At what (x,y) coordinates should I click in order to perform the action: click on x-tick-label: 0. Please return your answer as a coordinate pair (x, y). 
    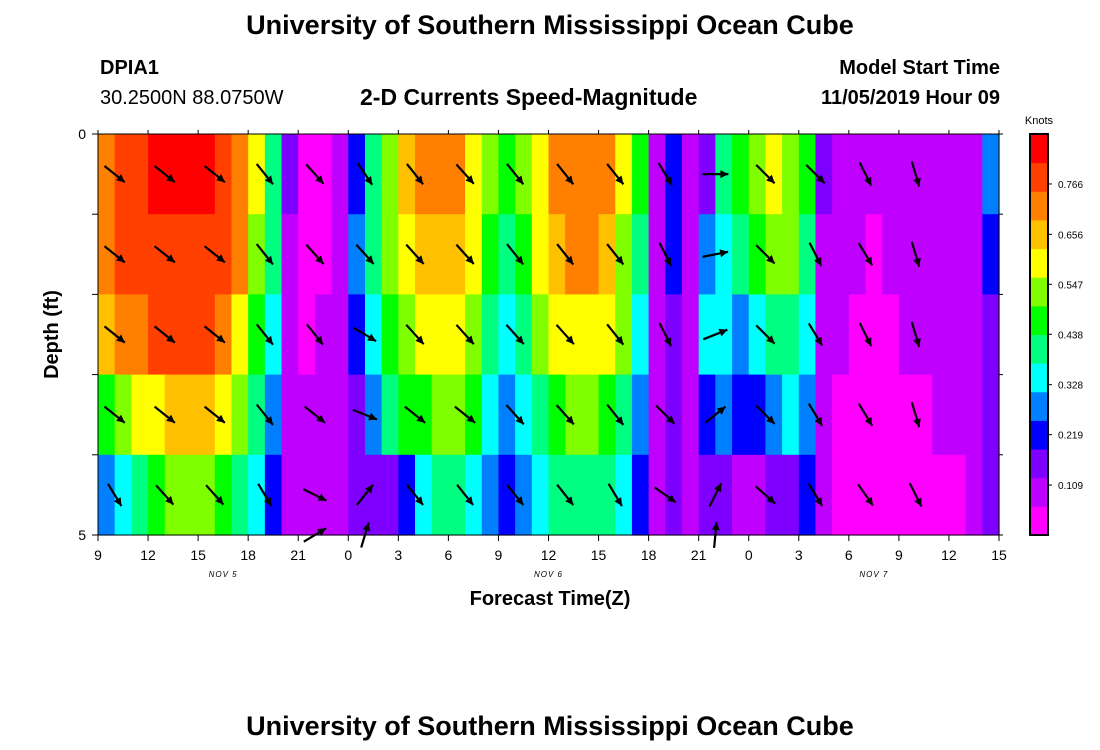
    Looking at the image, I should click on (348, 555).